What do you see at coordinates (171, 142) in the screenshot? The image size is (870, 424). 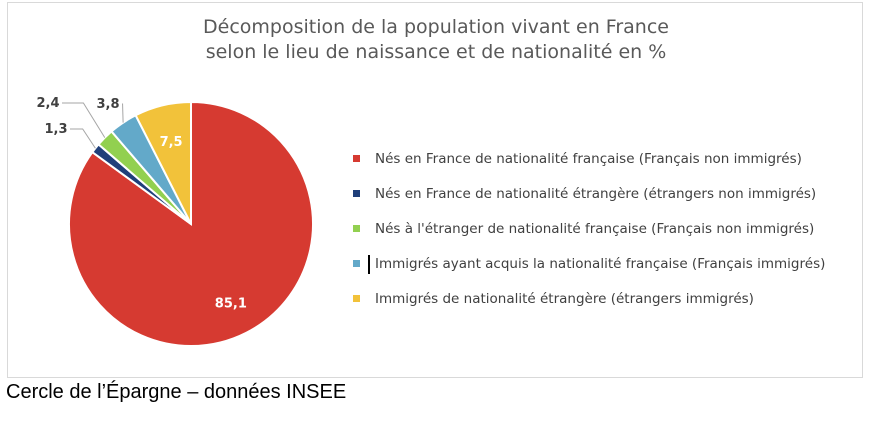 I see `data-label-4: 7,5` at bounding box center [171, 142].